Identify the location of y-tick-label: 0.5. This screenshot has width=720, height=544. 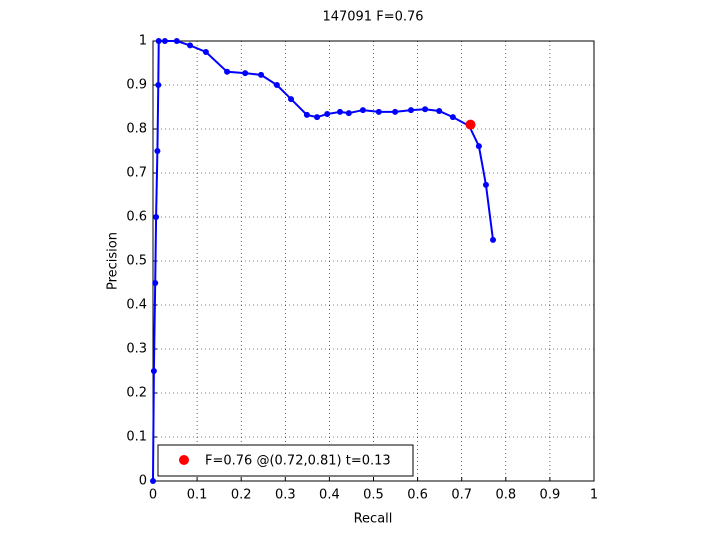
(136, 261).